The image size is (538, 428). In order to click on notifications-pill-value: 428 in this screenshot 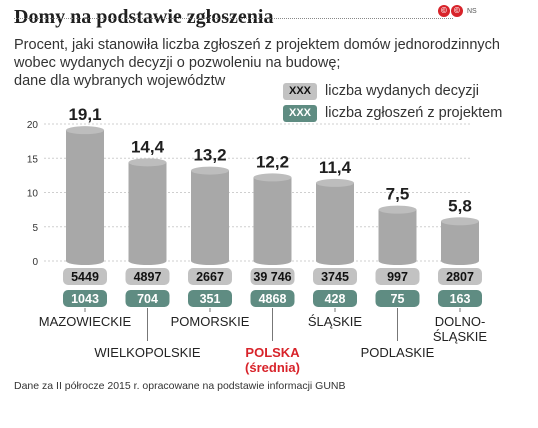, I will do `click(335, 299)`.